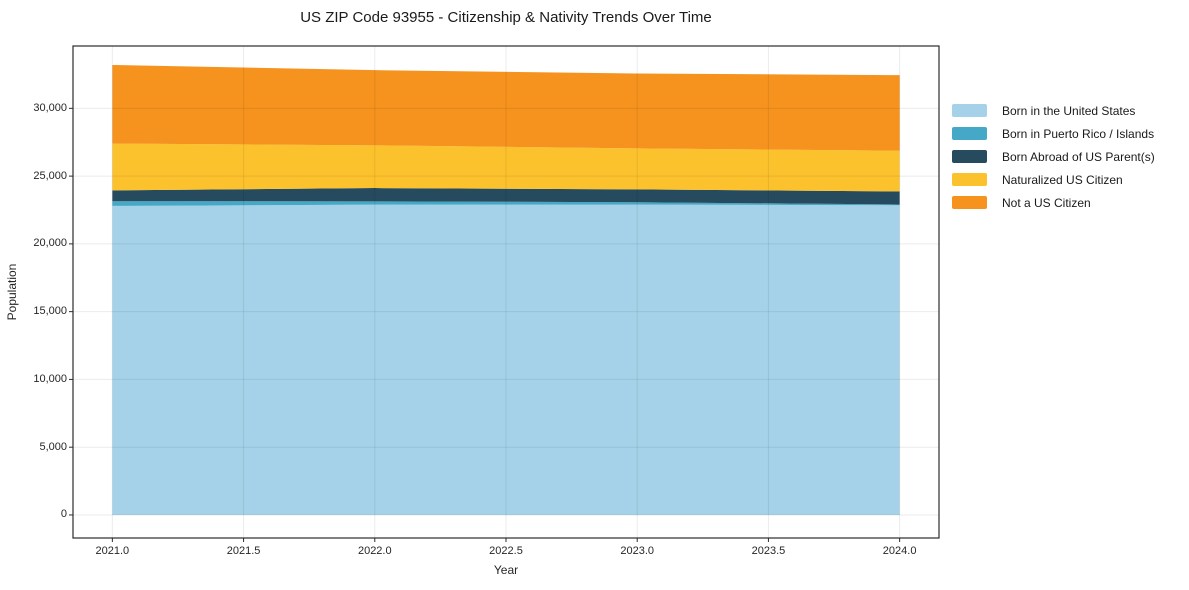 This screenshot has height=590, width=1189. What do you see at coordinates (1062, 179) in the screenshot?
I see `legend-label: Naturalized US Citizen` at bounding box center [1062, 179].